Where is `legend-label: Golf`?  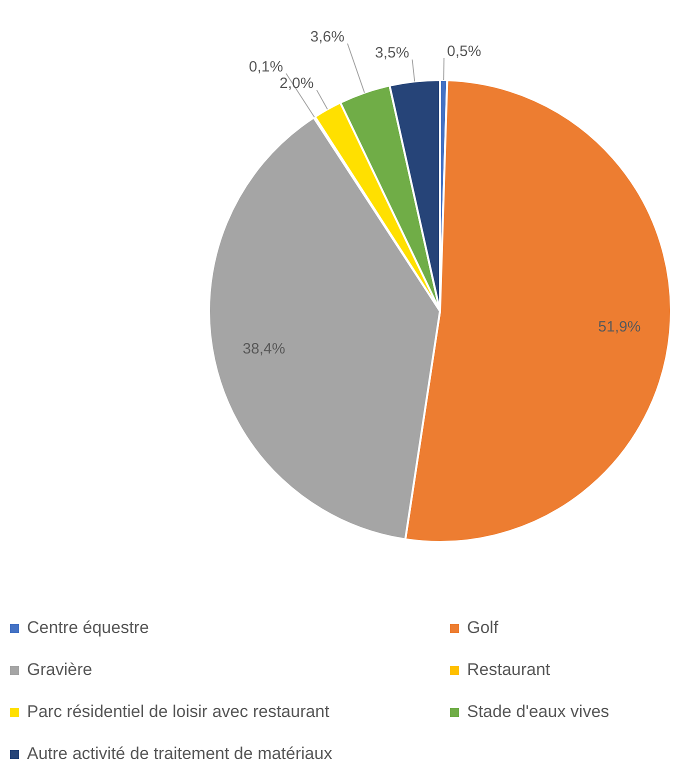 legend-label: Golf is located at coordinates (482, 628).